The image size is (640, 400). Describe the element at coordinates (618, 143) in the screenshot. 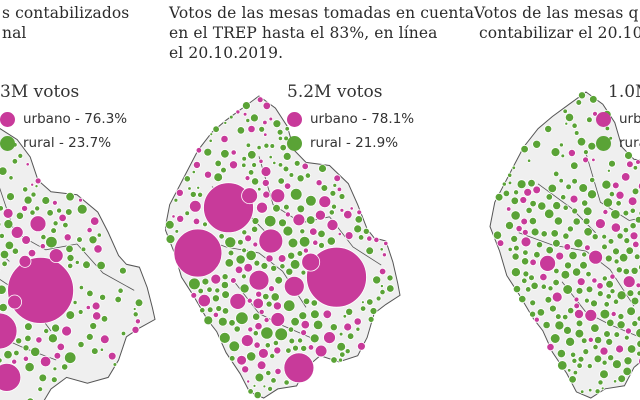

I see `legend-rural-right: rura` at that location.